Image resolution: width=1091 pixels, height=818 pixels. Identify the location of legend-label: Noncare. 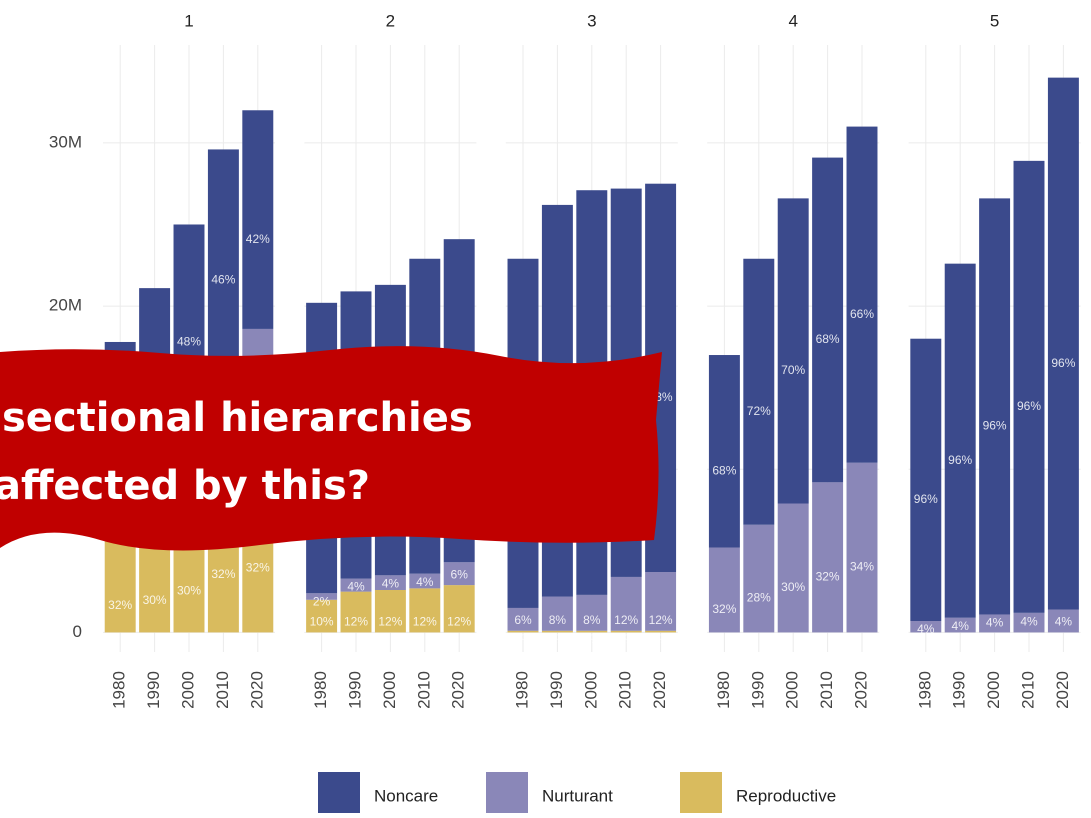
(406, 795).